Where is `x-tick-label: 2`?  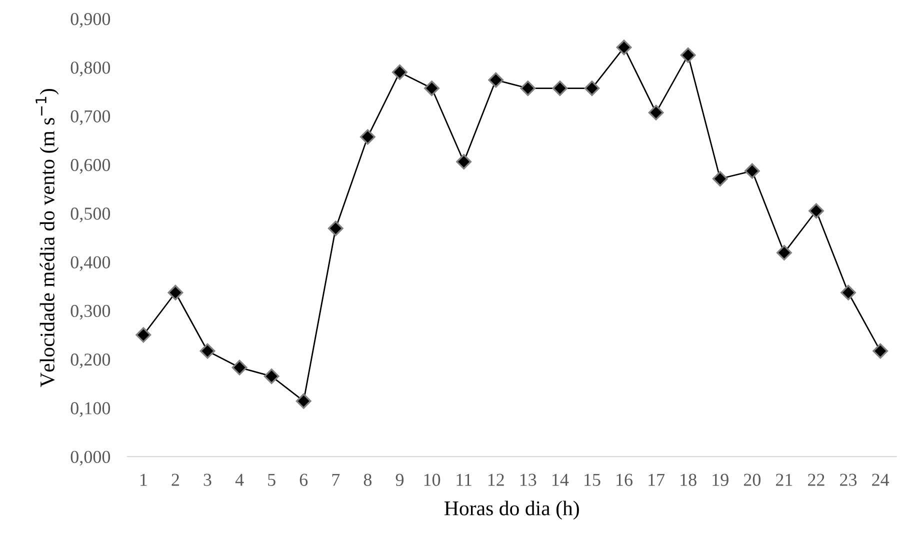 x-tick-label: 2 is located at coordinates (175, 480).